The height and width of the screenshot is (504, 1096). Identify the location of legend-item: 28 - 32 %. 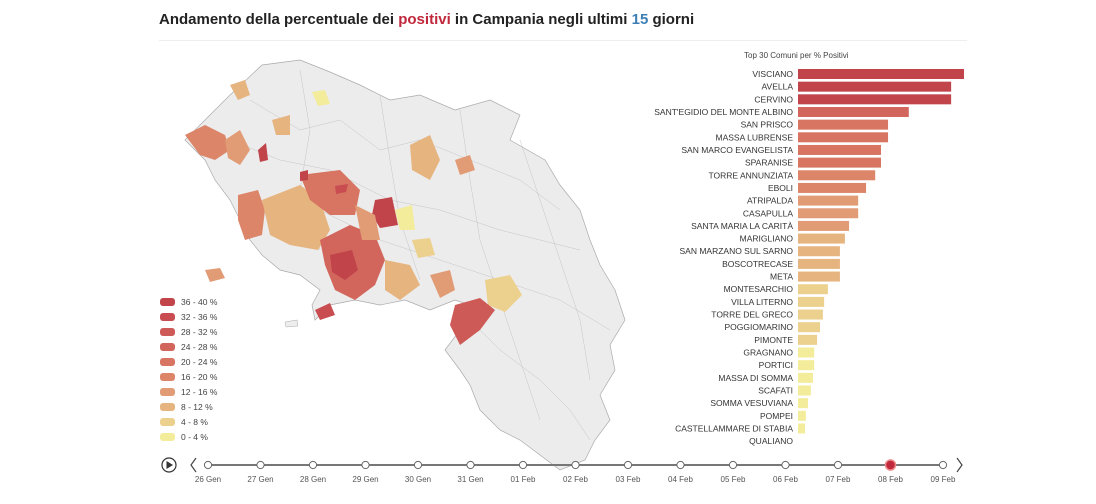
(188, 331).